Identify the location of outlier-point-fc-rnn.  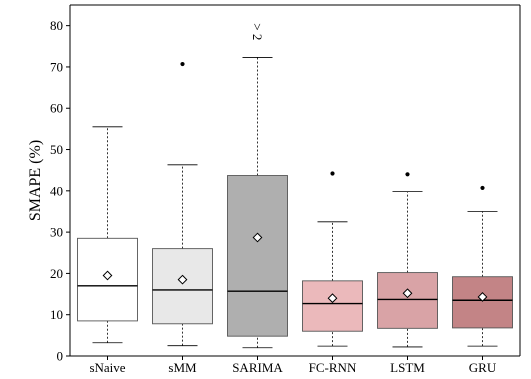
(332, 173).